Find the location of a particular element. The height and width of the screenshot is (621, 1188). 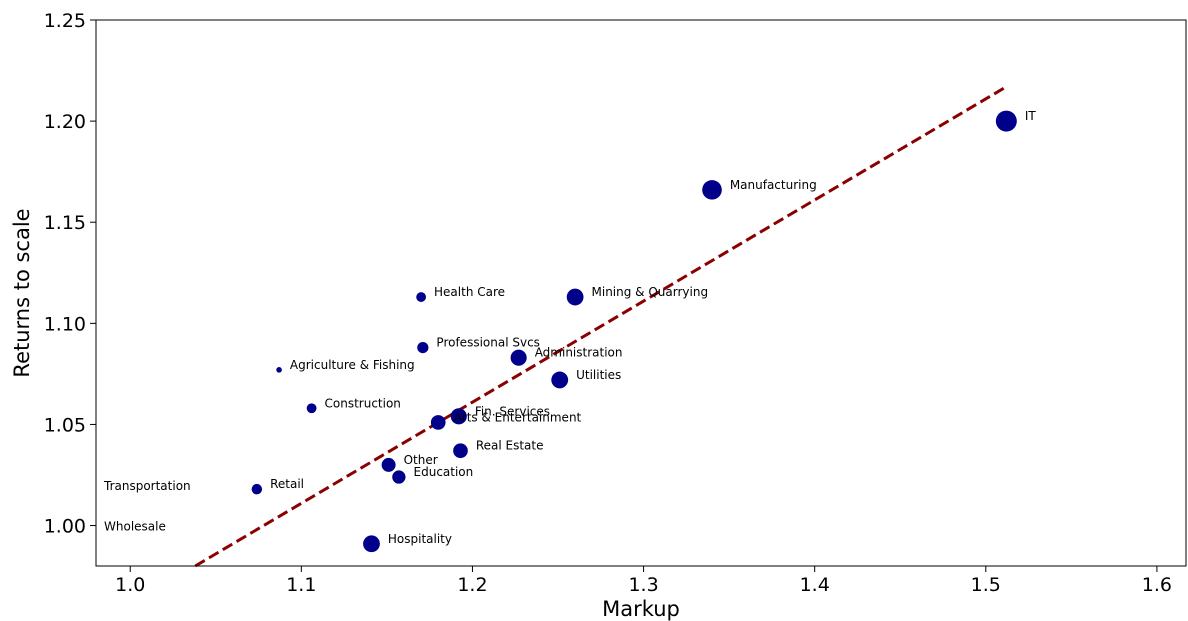

point-label: Wholesale is located at coordinates (135, 527).